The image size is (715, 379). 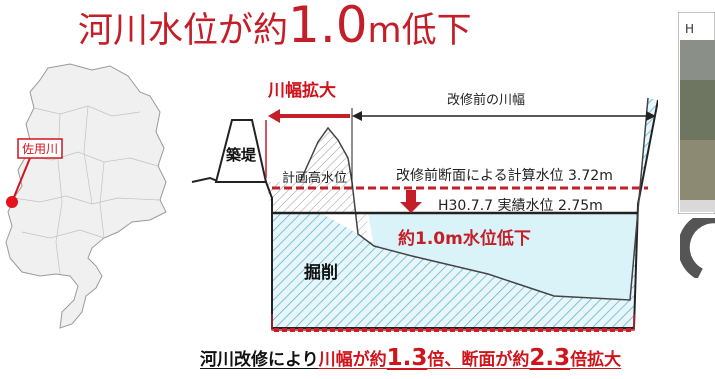 I want to click on design-level-label: 計画高水位, so click(x=314, y=178).